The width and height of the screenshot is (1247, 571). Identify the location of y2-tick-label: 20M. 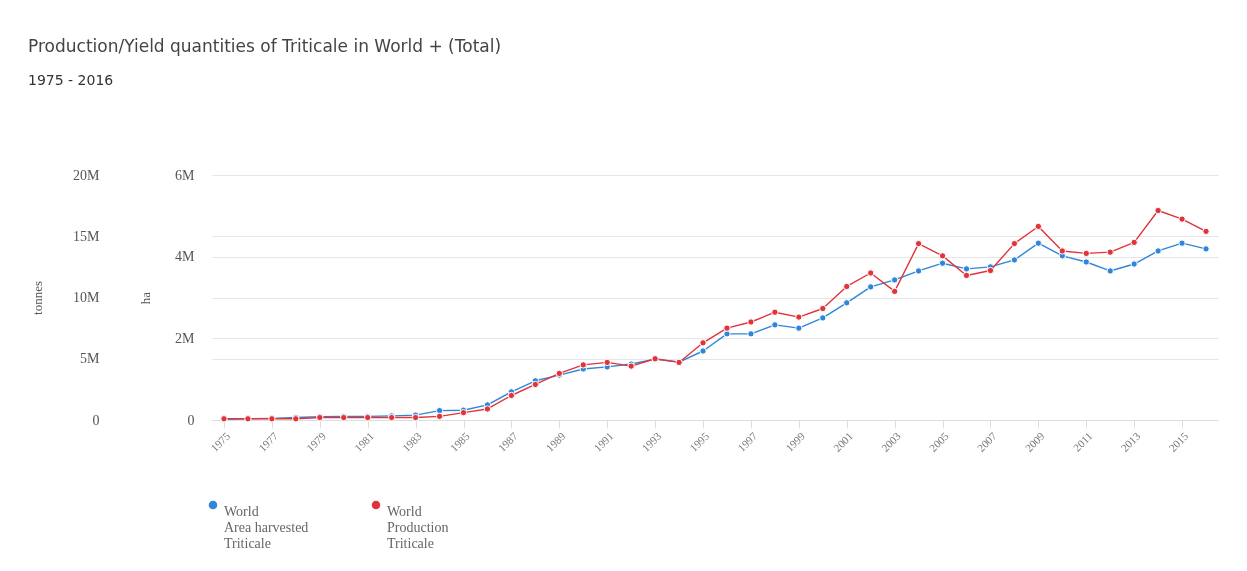
(87, 175).